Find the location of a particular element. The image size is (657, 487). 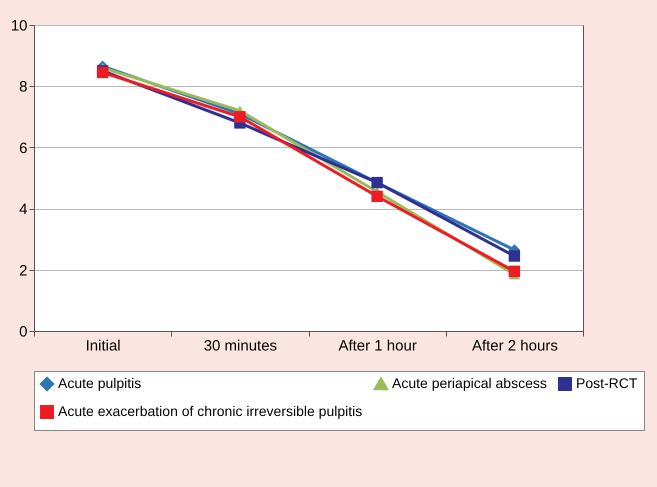

y-tick-label: 2 is located at coordinates (23, 271).